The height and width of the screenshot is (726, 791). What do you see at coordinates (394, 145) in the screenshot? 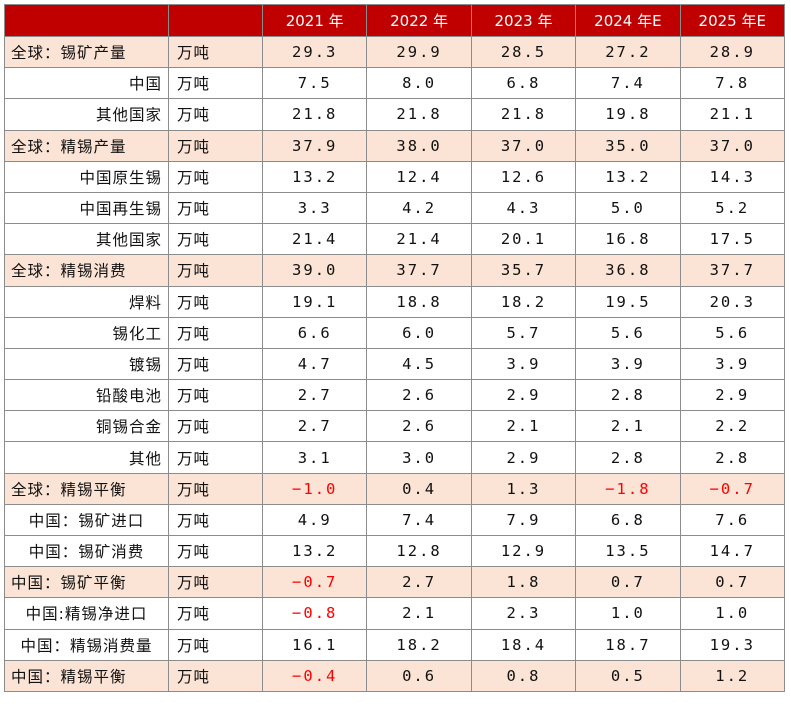
I see `table-row: 全球：精锡产量 万吨 37.9 38.0 37.0 35.0 37.0` at bounding box center [394, 145].